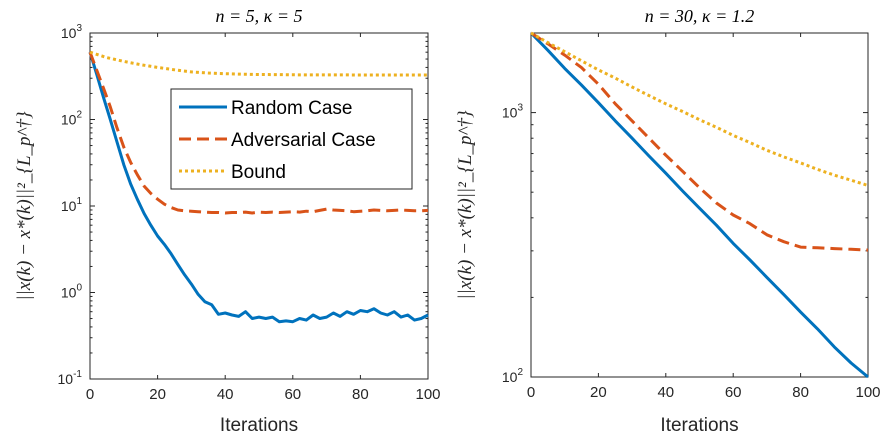  I want to click on chart-title: n = 30, κ = 1.2, so click(699, 16).